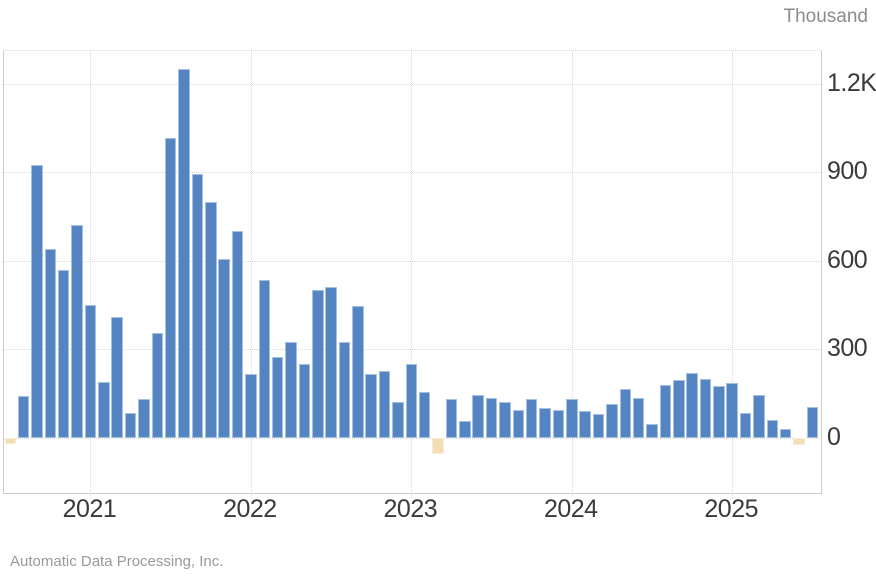  I want to click on bar-jul-2023, so click(491, 417).